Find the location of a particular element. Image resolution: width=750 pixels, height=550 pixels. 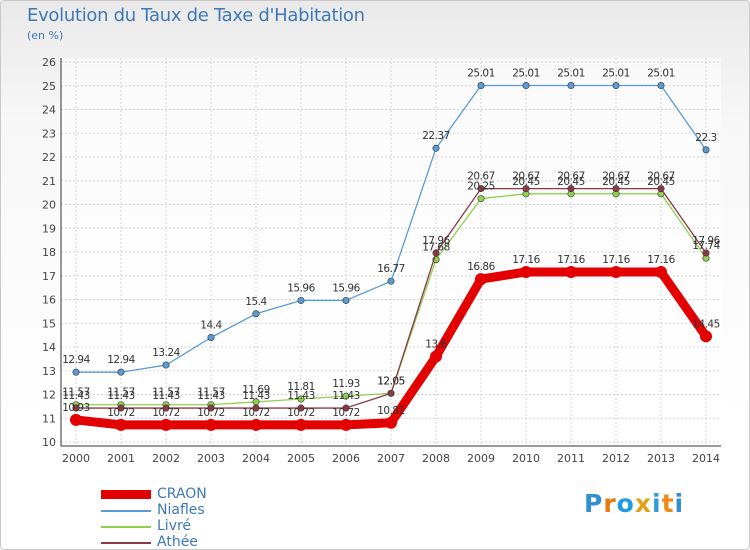

data-label-livré: 12.05 is located at coordinates (391, 381).